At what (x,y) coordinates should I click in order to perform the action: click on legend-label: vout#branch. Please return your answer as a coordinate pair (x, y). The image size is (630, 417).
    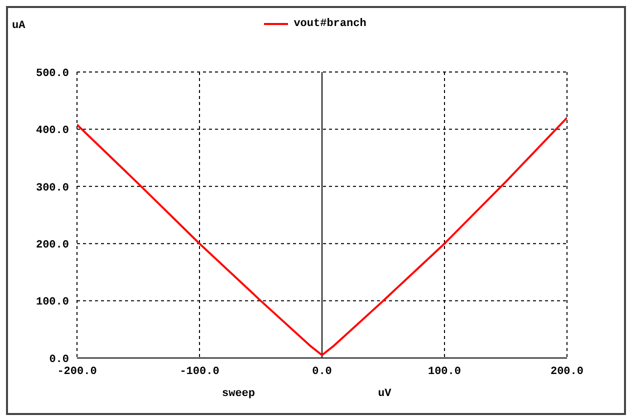
    Looking at the image, I should click on (330, 24).